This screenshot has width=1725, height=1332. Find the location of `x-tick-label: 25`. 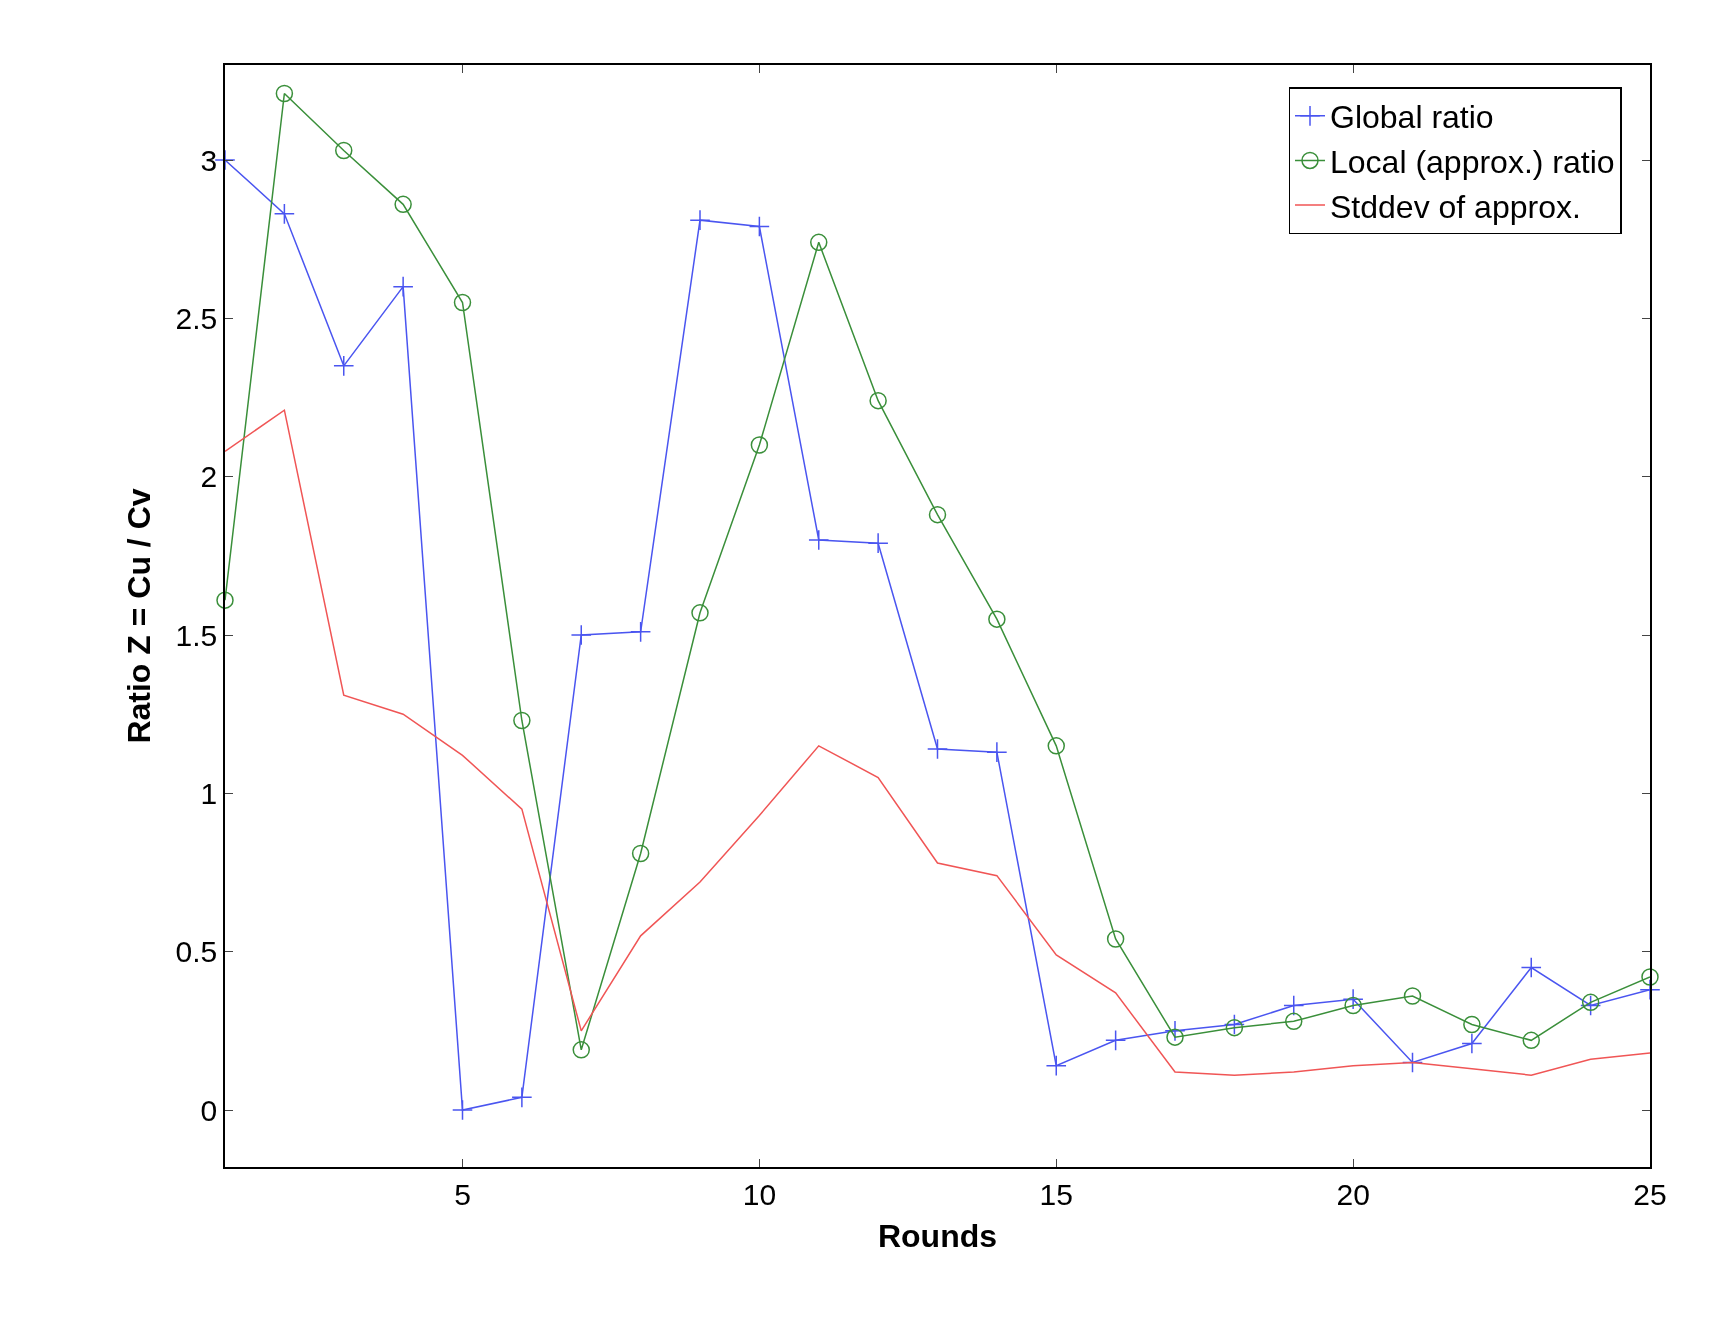

x-tick-label: 25 is located at coordinates (1650, 1194).